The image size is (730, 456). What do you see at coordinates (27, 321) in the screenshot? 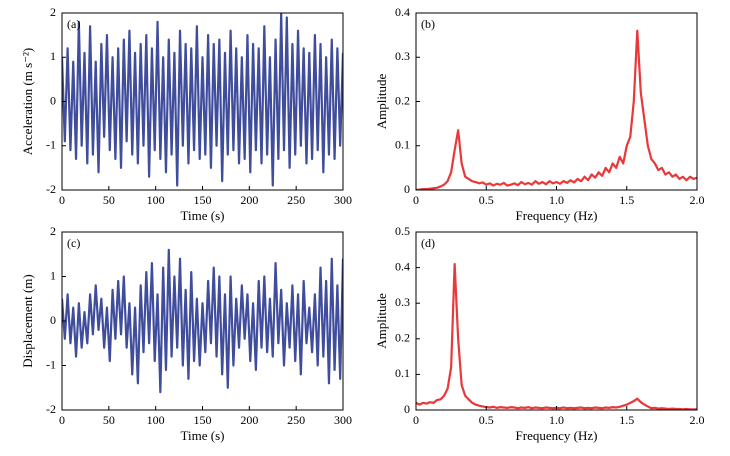
I see `y-axis-label: Displacement (m)` at bounding box center [27, 321].